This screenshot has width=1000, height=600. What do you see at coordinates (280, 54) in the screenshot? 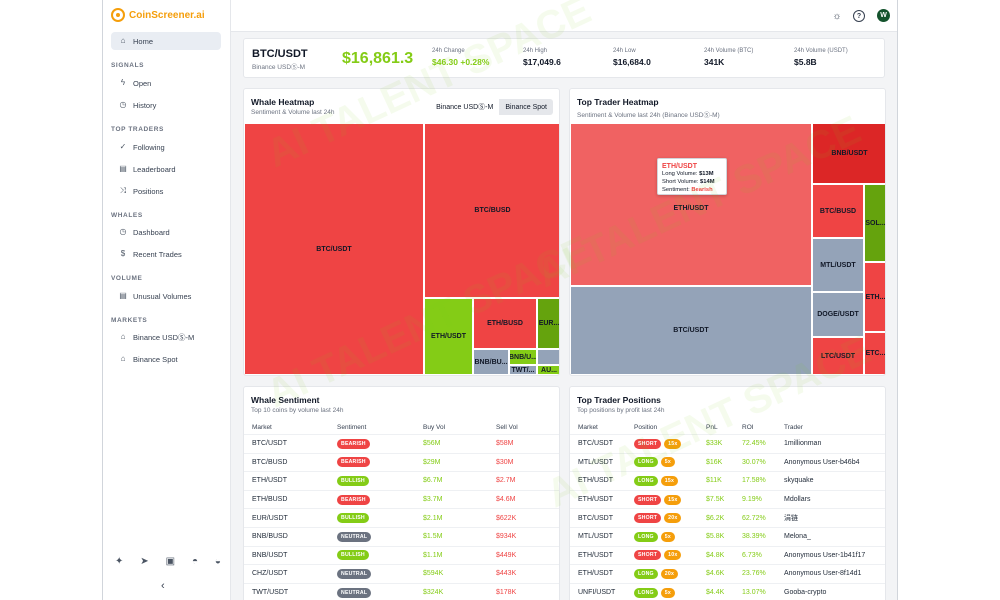
I see `ticker-symbol: BTC/USDT` at bounding box center [280, 54].